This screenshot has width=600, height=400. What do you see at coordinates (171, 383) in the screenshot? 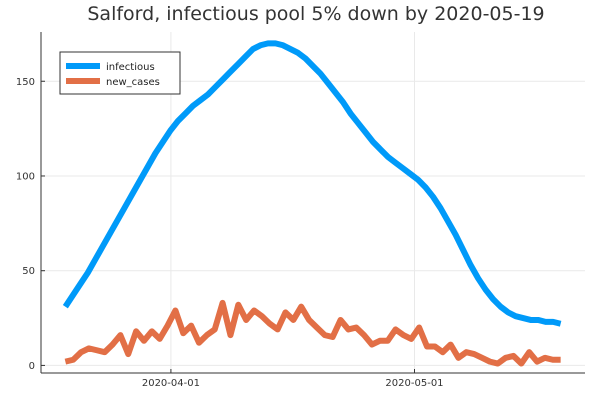
I see `x-tick-label: 2020-04-01` at bounding box center [171, 383].